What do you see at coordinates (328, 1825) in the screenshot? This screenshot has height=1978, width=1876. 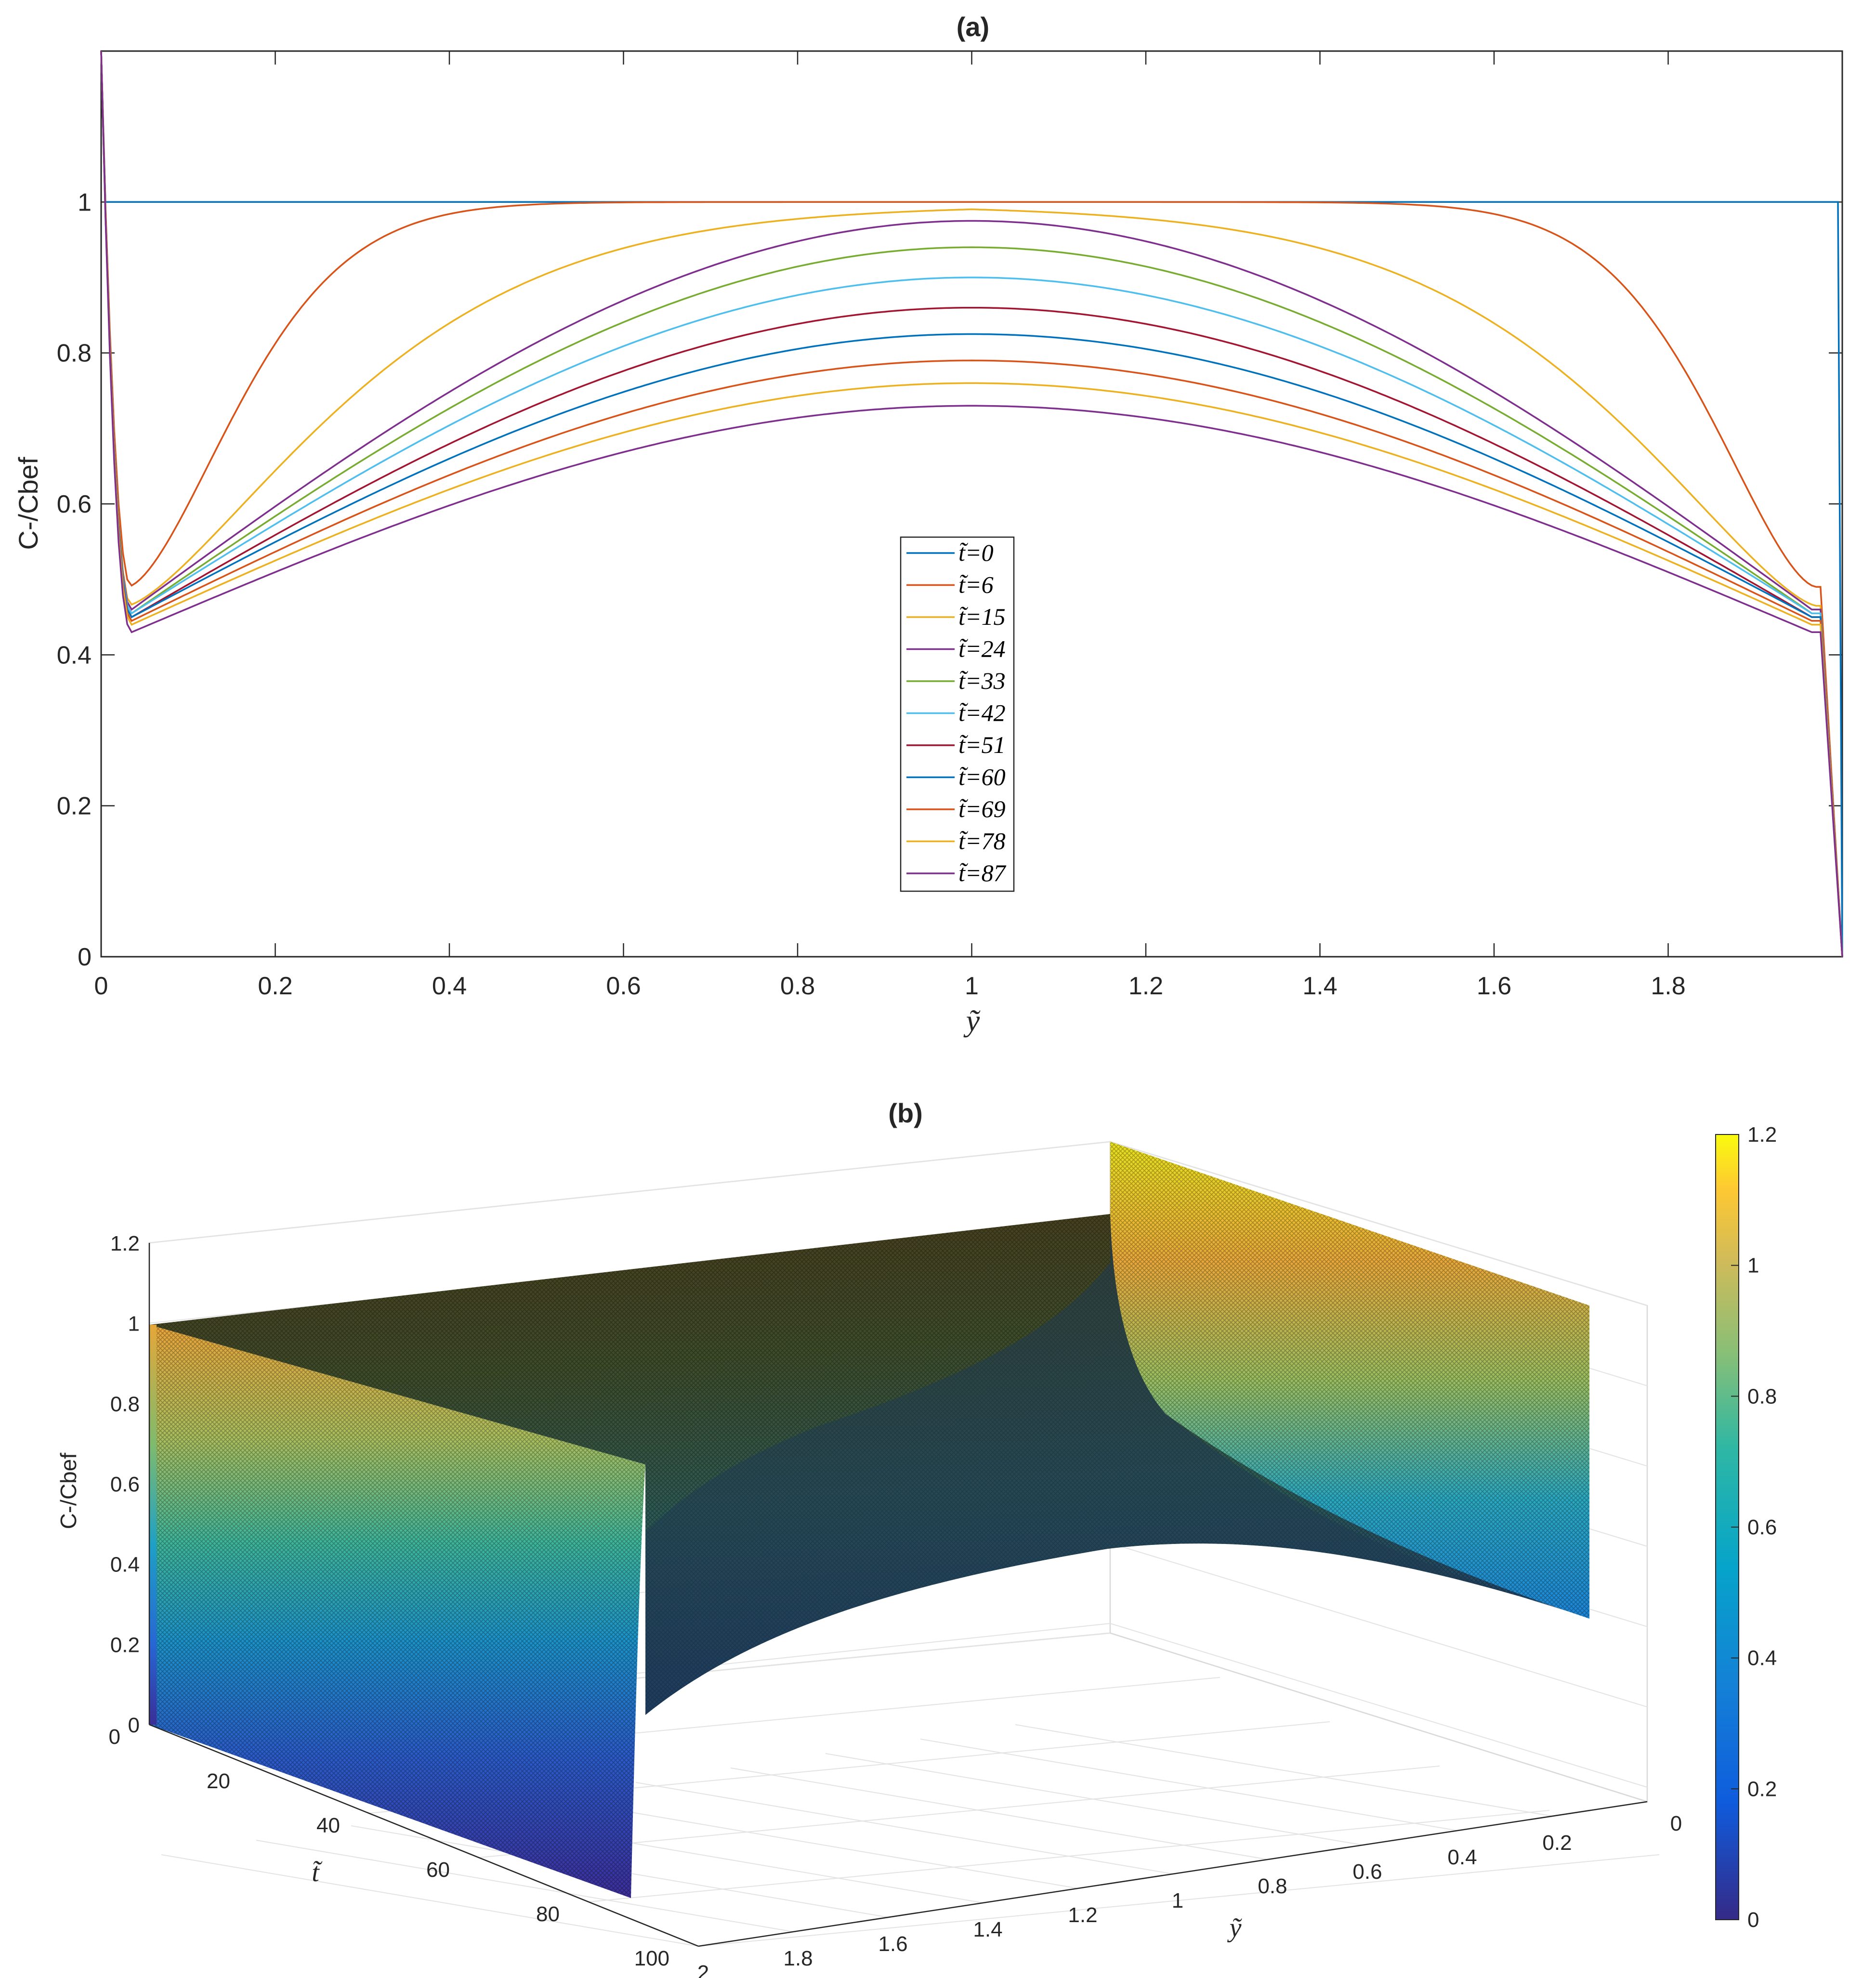 I see `t-tick-label: 40` at bounding box center [328, 1825].